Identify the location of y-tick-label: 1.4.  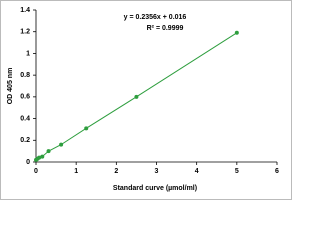
(25, 10).